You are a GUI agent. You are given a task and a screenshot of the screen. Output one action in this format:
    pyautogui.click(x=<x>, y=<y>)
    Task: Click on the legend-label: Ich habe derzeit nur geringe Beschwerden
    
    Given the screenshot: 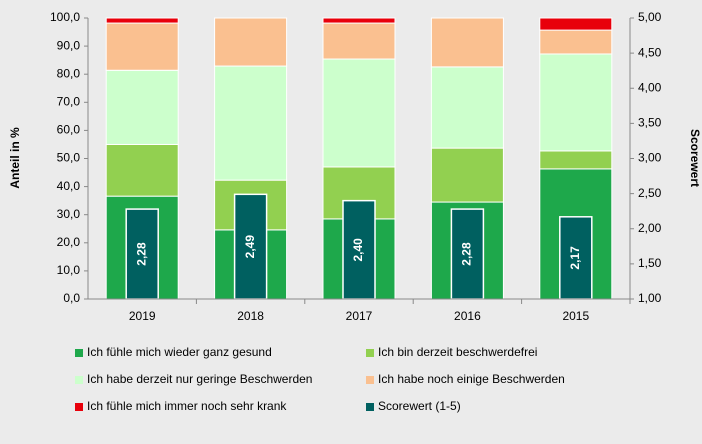 What is the action you would take?
    pyautogui.click(x=199, y=379)
    